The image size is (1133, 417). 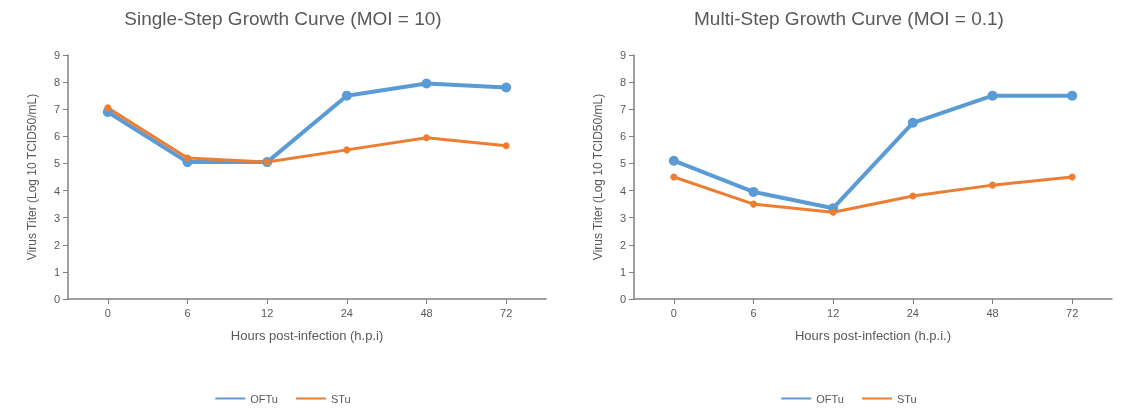 What do you see at coordinates (307, 335) in the screenshot?
I see `x-axis-title: Hours post-infection (h.p.i)` at bounding box center [307, 335].